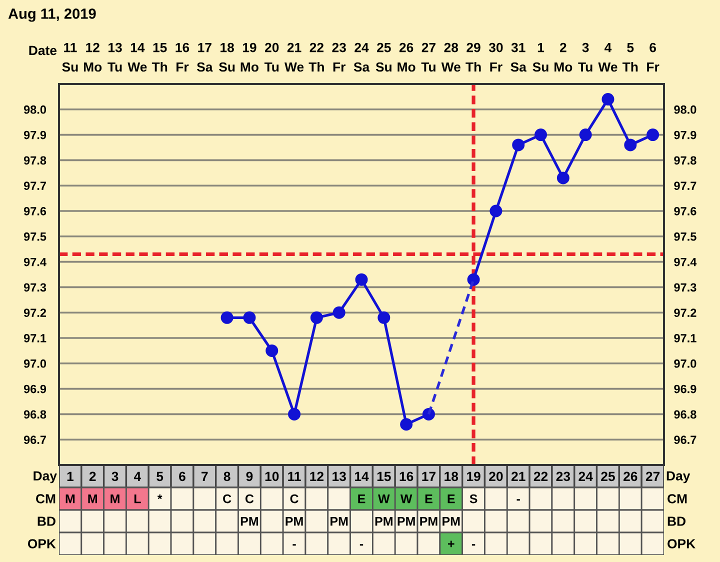 This screenshot has width=720, height=562. What do you see at coordinates (35, 186) in the screenshot?
I see `y-tick-label: 97.7` at bounding box center [35, 186].